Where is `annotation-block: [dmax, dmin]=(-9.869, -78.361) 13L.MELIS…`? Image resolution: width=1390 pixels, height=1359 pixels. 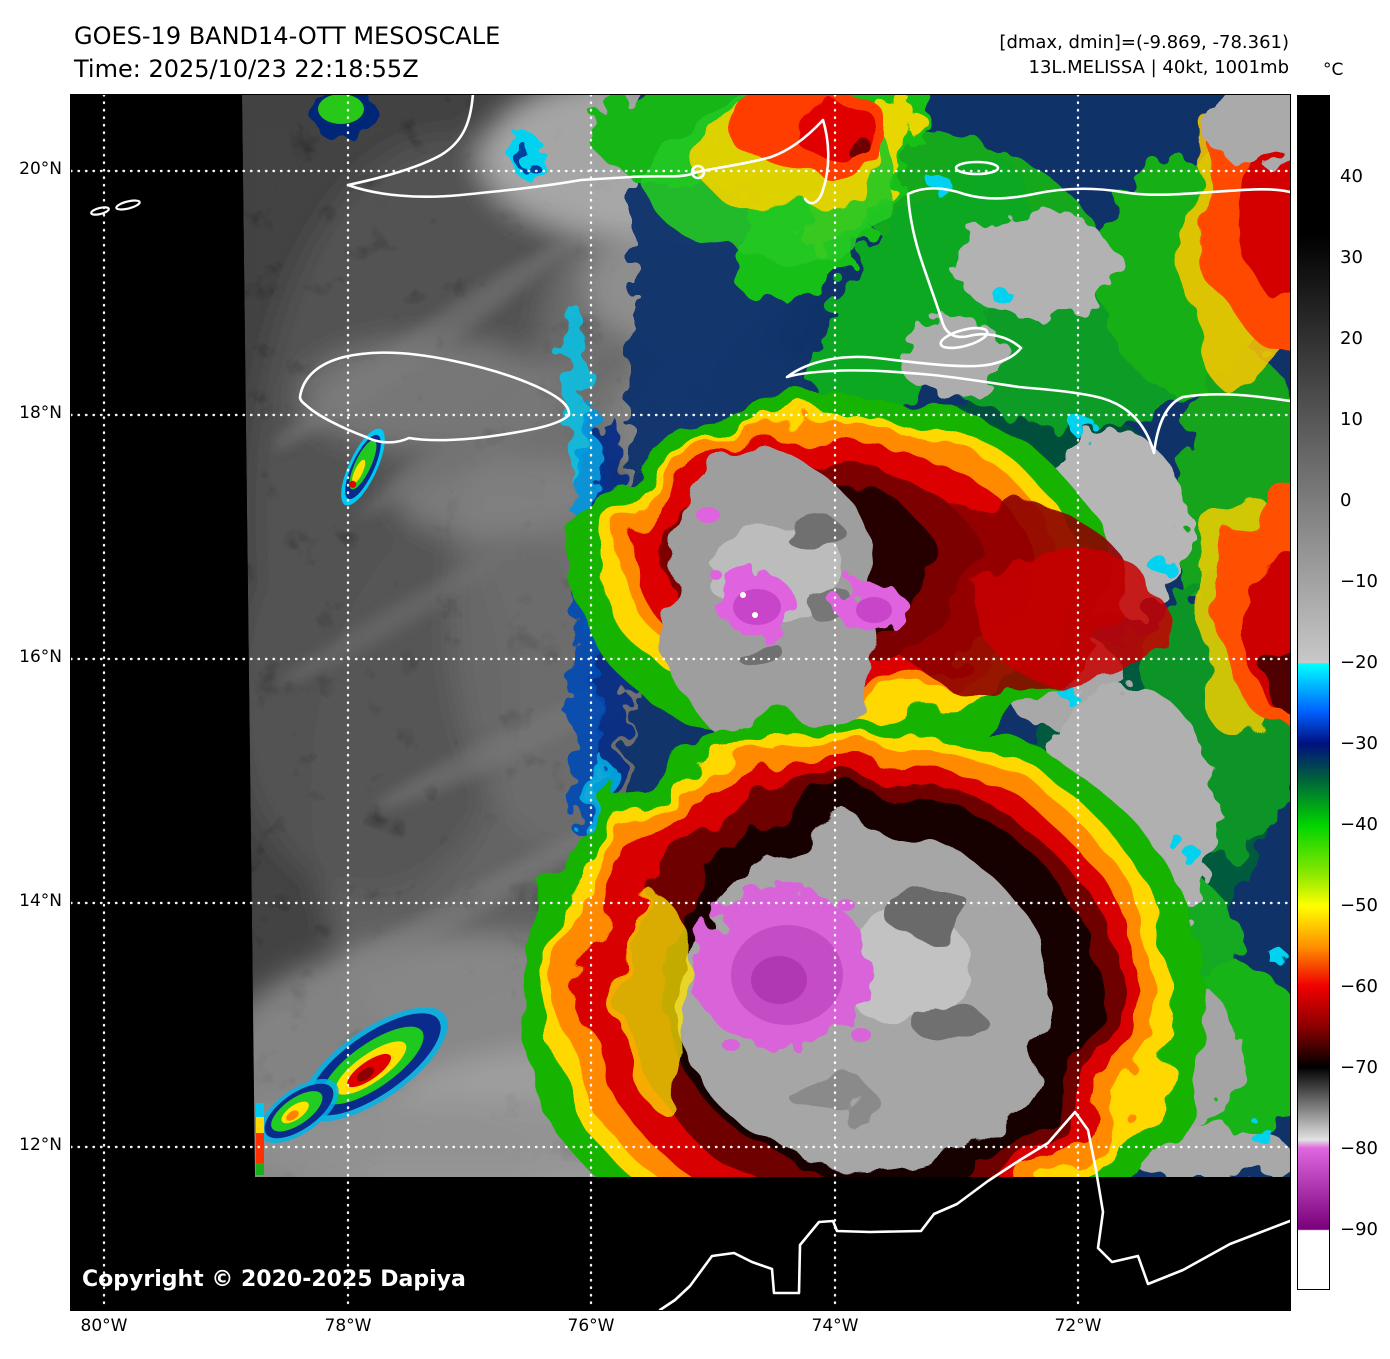 annotation-block: [dmax, dmin]=(-9.869, -78.361) 13L.MELIS… is located at coordinates (1144, 55).